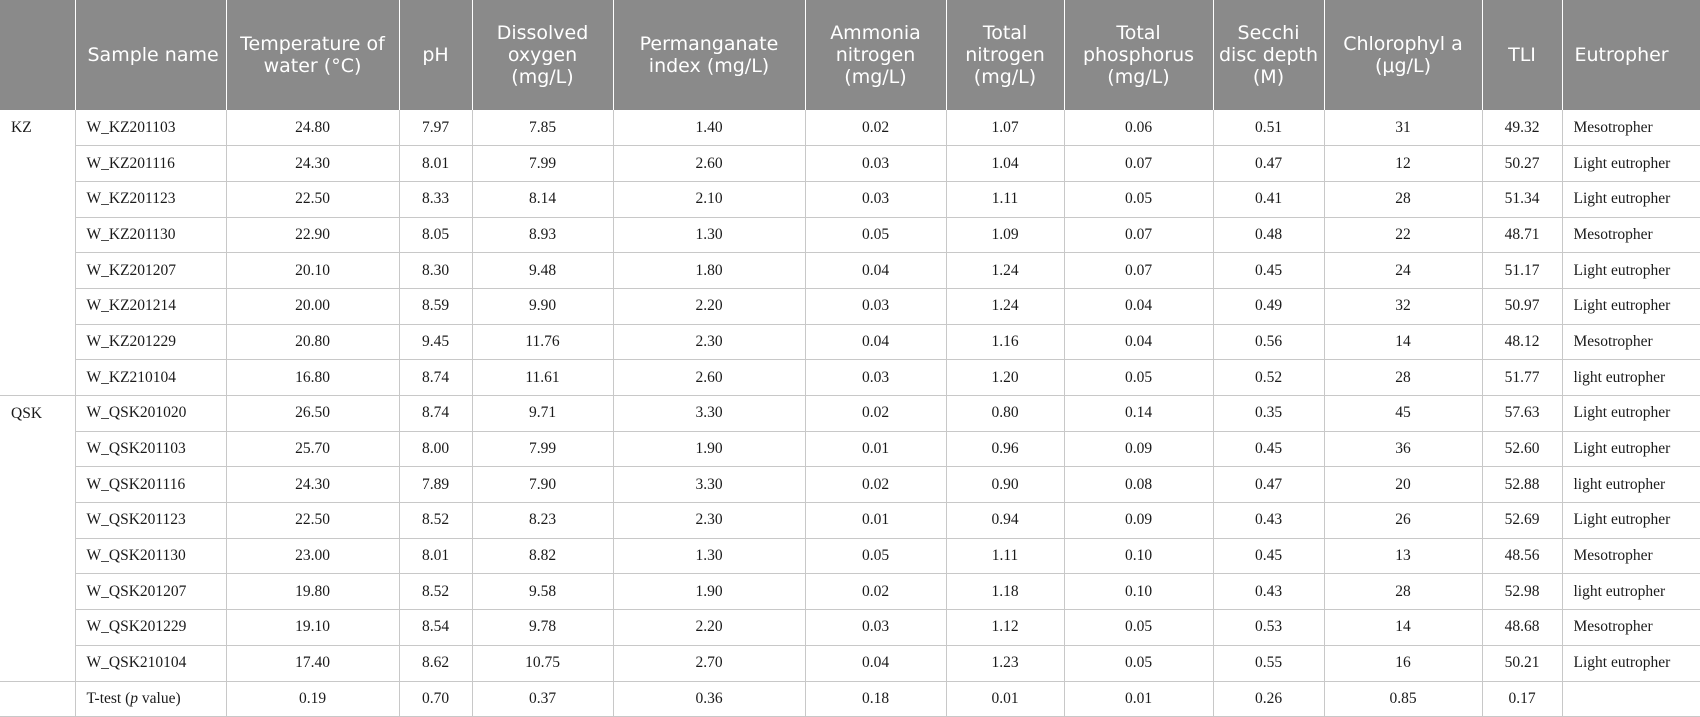 This screenshot has height=717, width=1700. Describe the element at coordinates (1269, 413) in the screenshot. I see `cell-secchi-depth: 0.35` at that location.